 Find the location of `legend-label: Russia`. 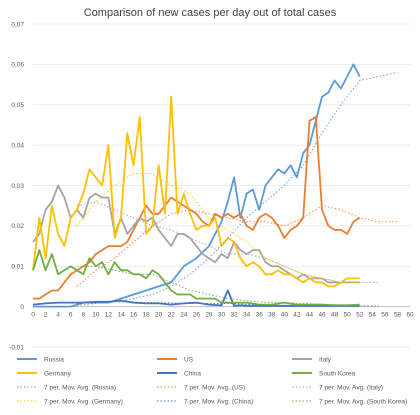

legend-label: Russia is located at coordinates (54, 359).